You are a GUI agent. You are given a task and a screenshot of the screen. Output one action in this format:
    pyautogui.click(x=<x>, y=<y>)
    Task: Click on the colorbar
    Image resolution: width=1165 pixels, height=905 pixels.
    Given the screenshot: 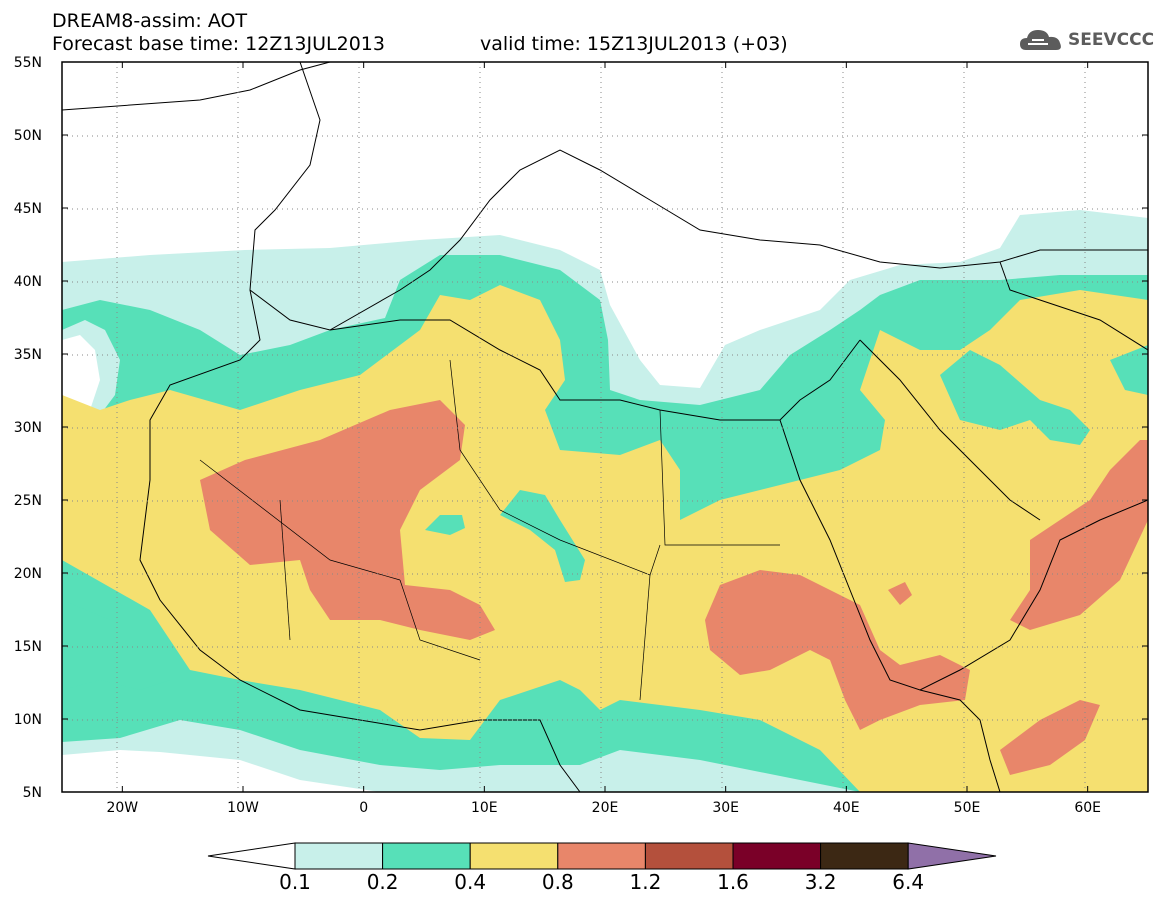 What is the action you would take?
    pyautogui.click(x=602, y=856)
    